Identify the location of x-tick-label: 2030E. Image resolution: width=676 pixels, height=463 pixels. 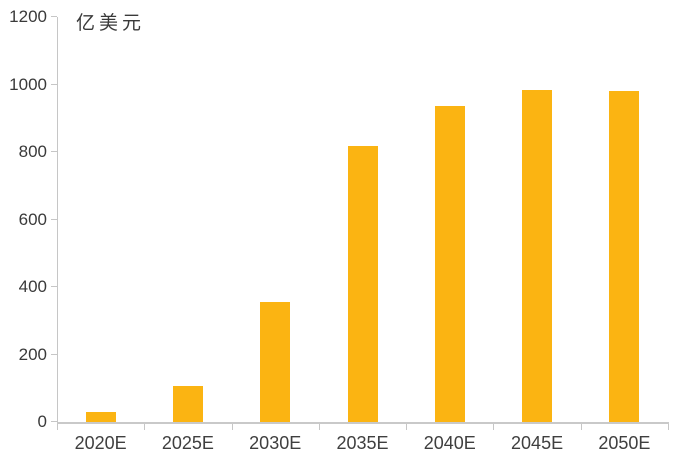
(275, 443).